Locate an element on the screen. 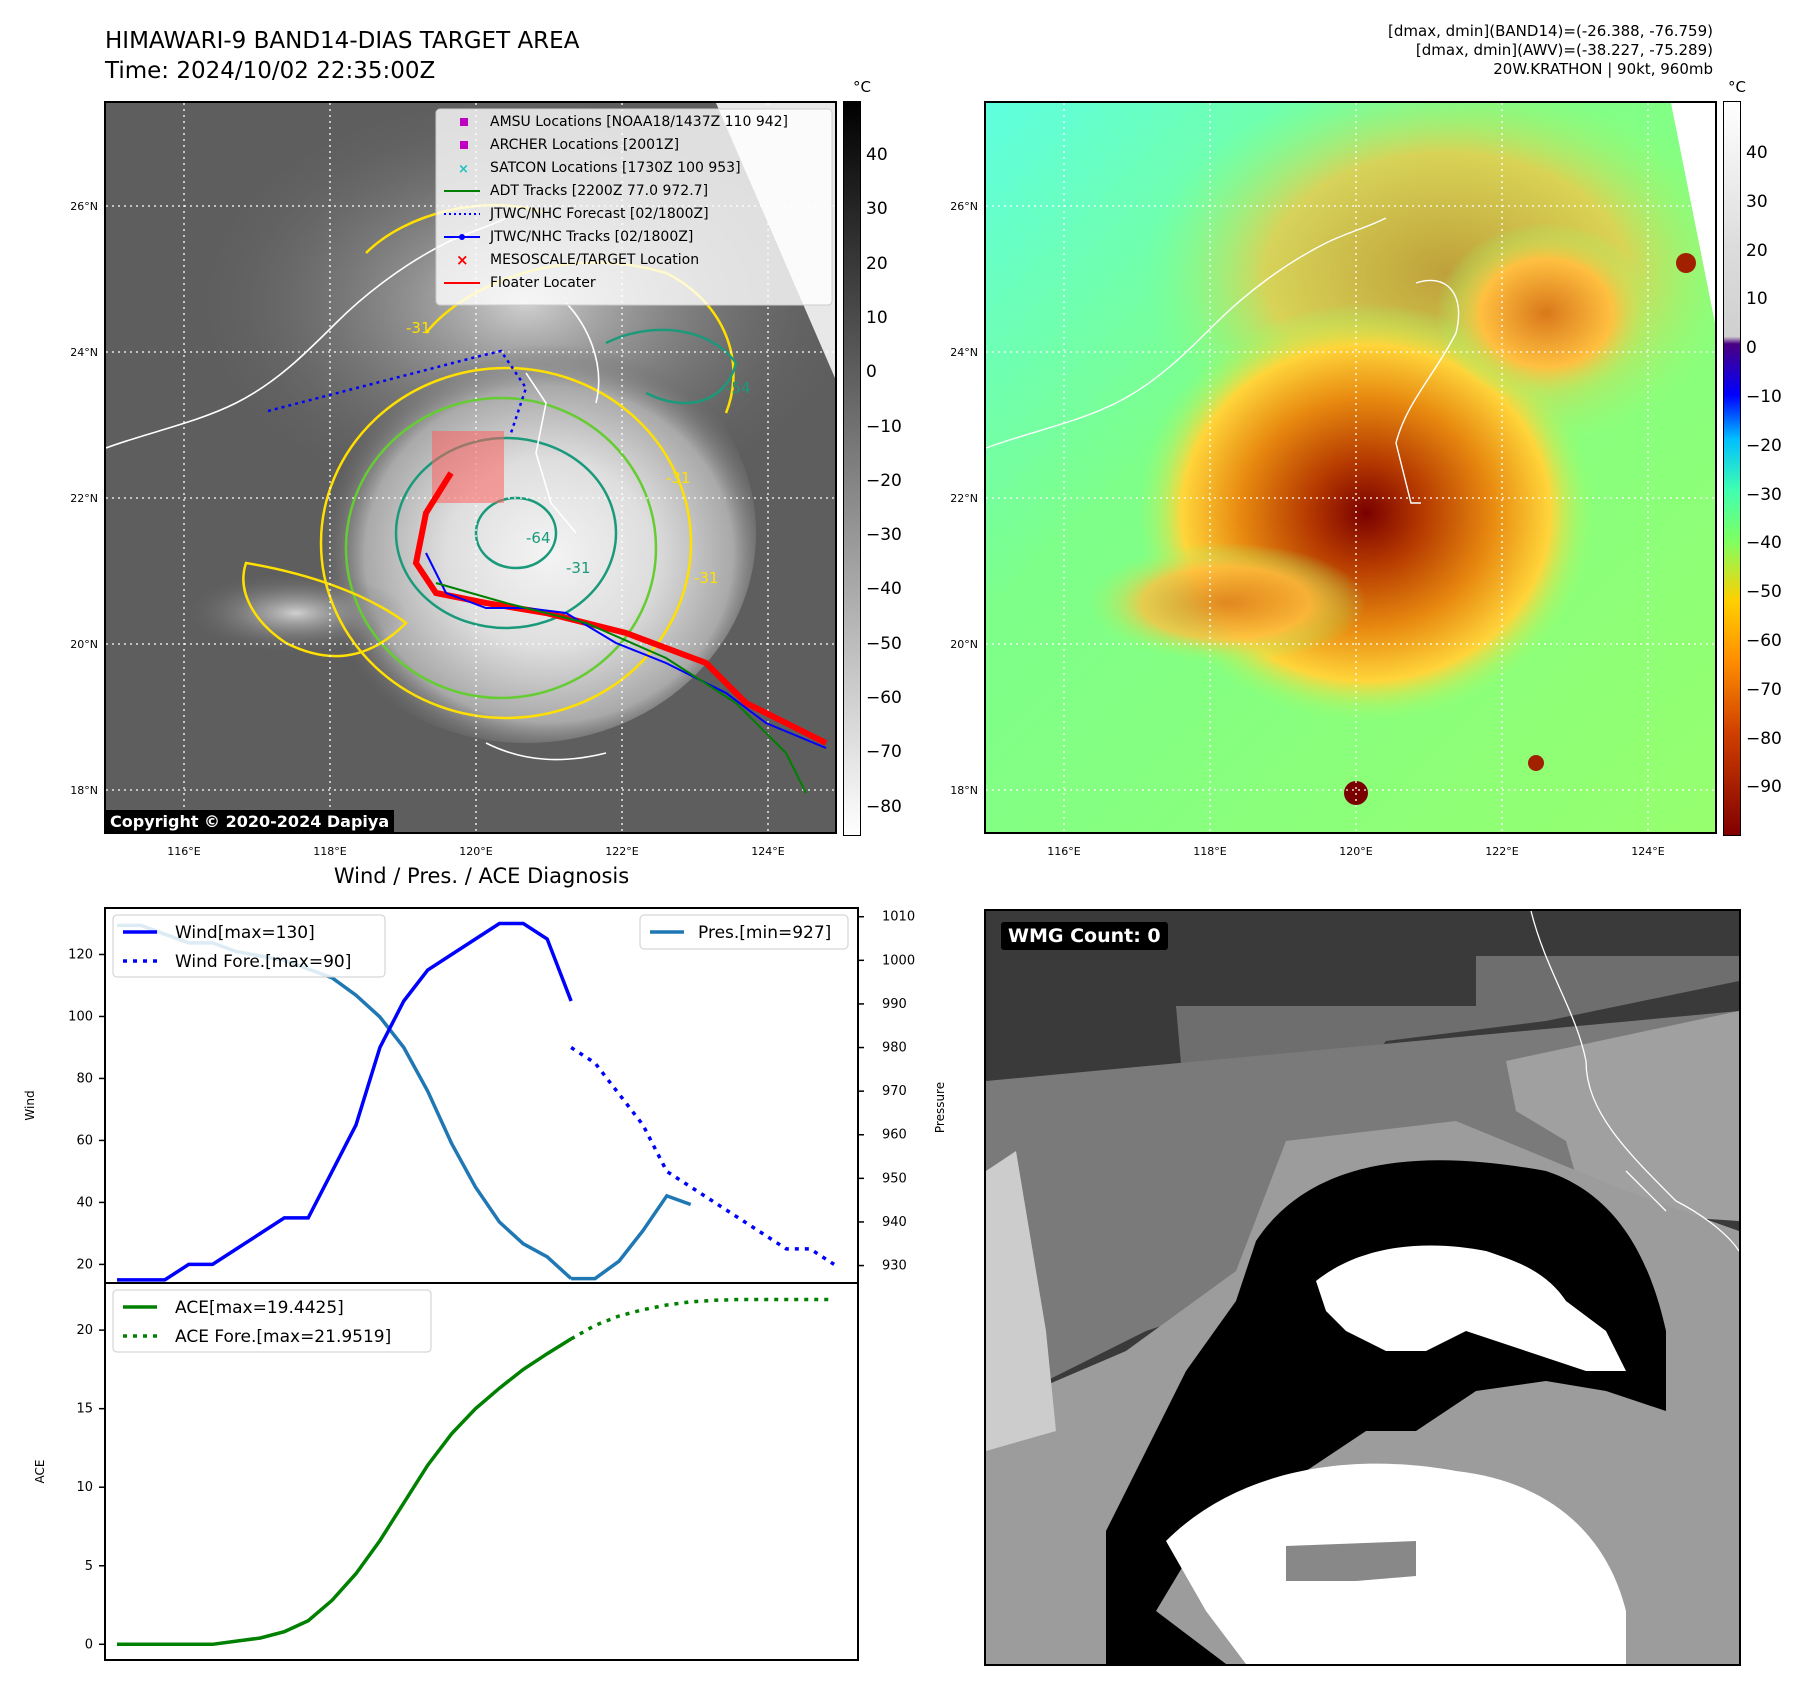  y2-tick-label: 980 is located at coordinates (894, 1048).